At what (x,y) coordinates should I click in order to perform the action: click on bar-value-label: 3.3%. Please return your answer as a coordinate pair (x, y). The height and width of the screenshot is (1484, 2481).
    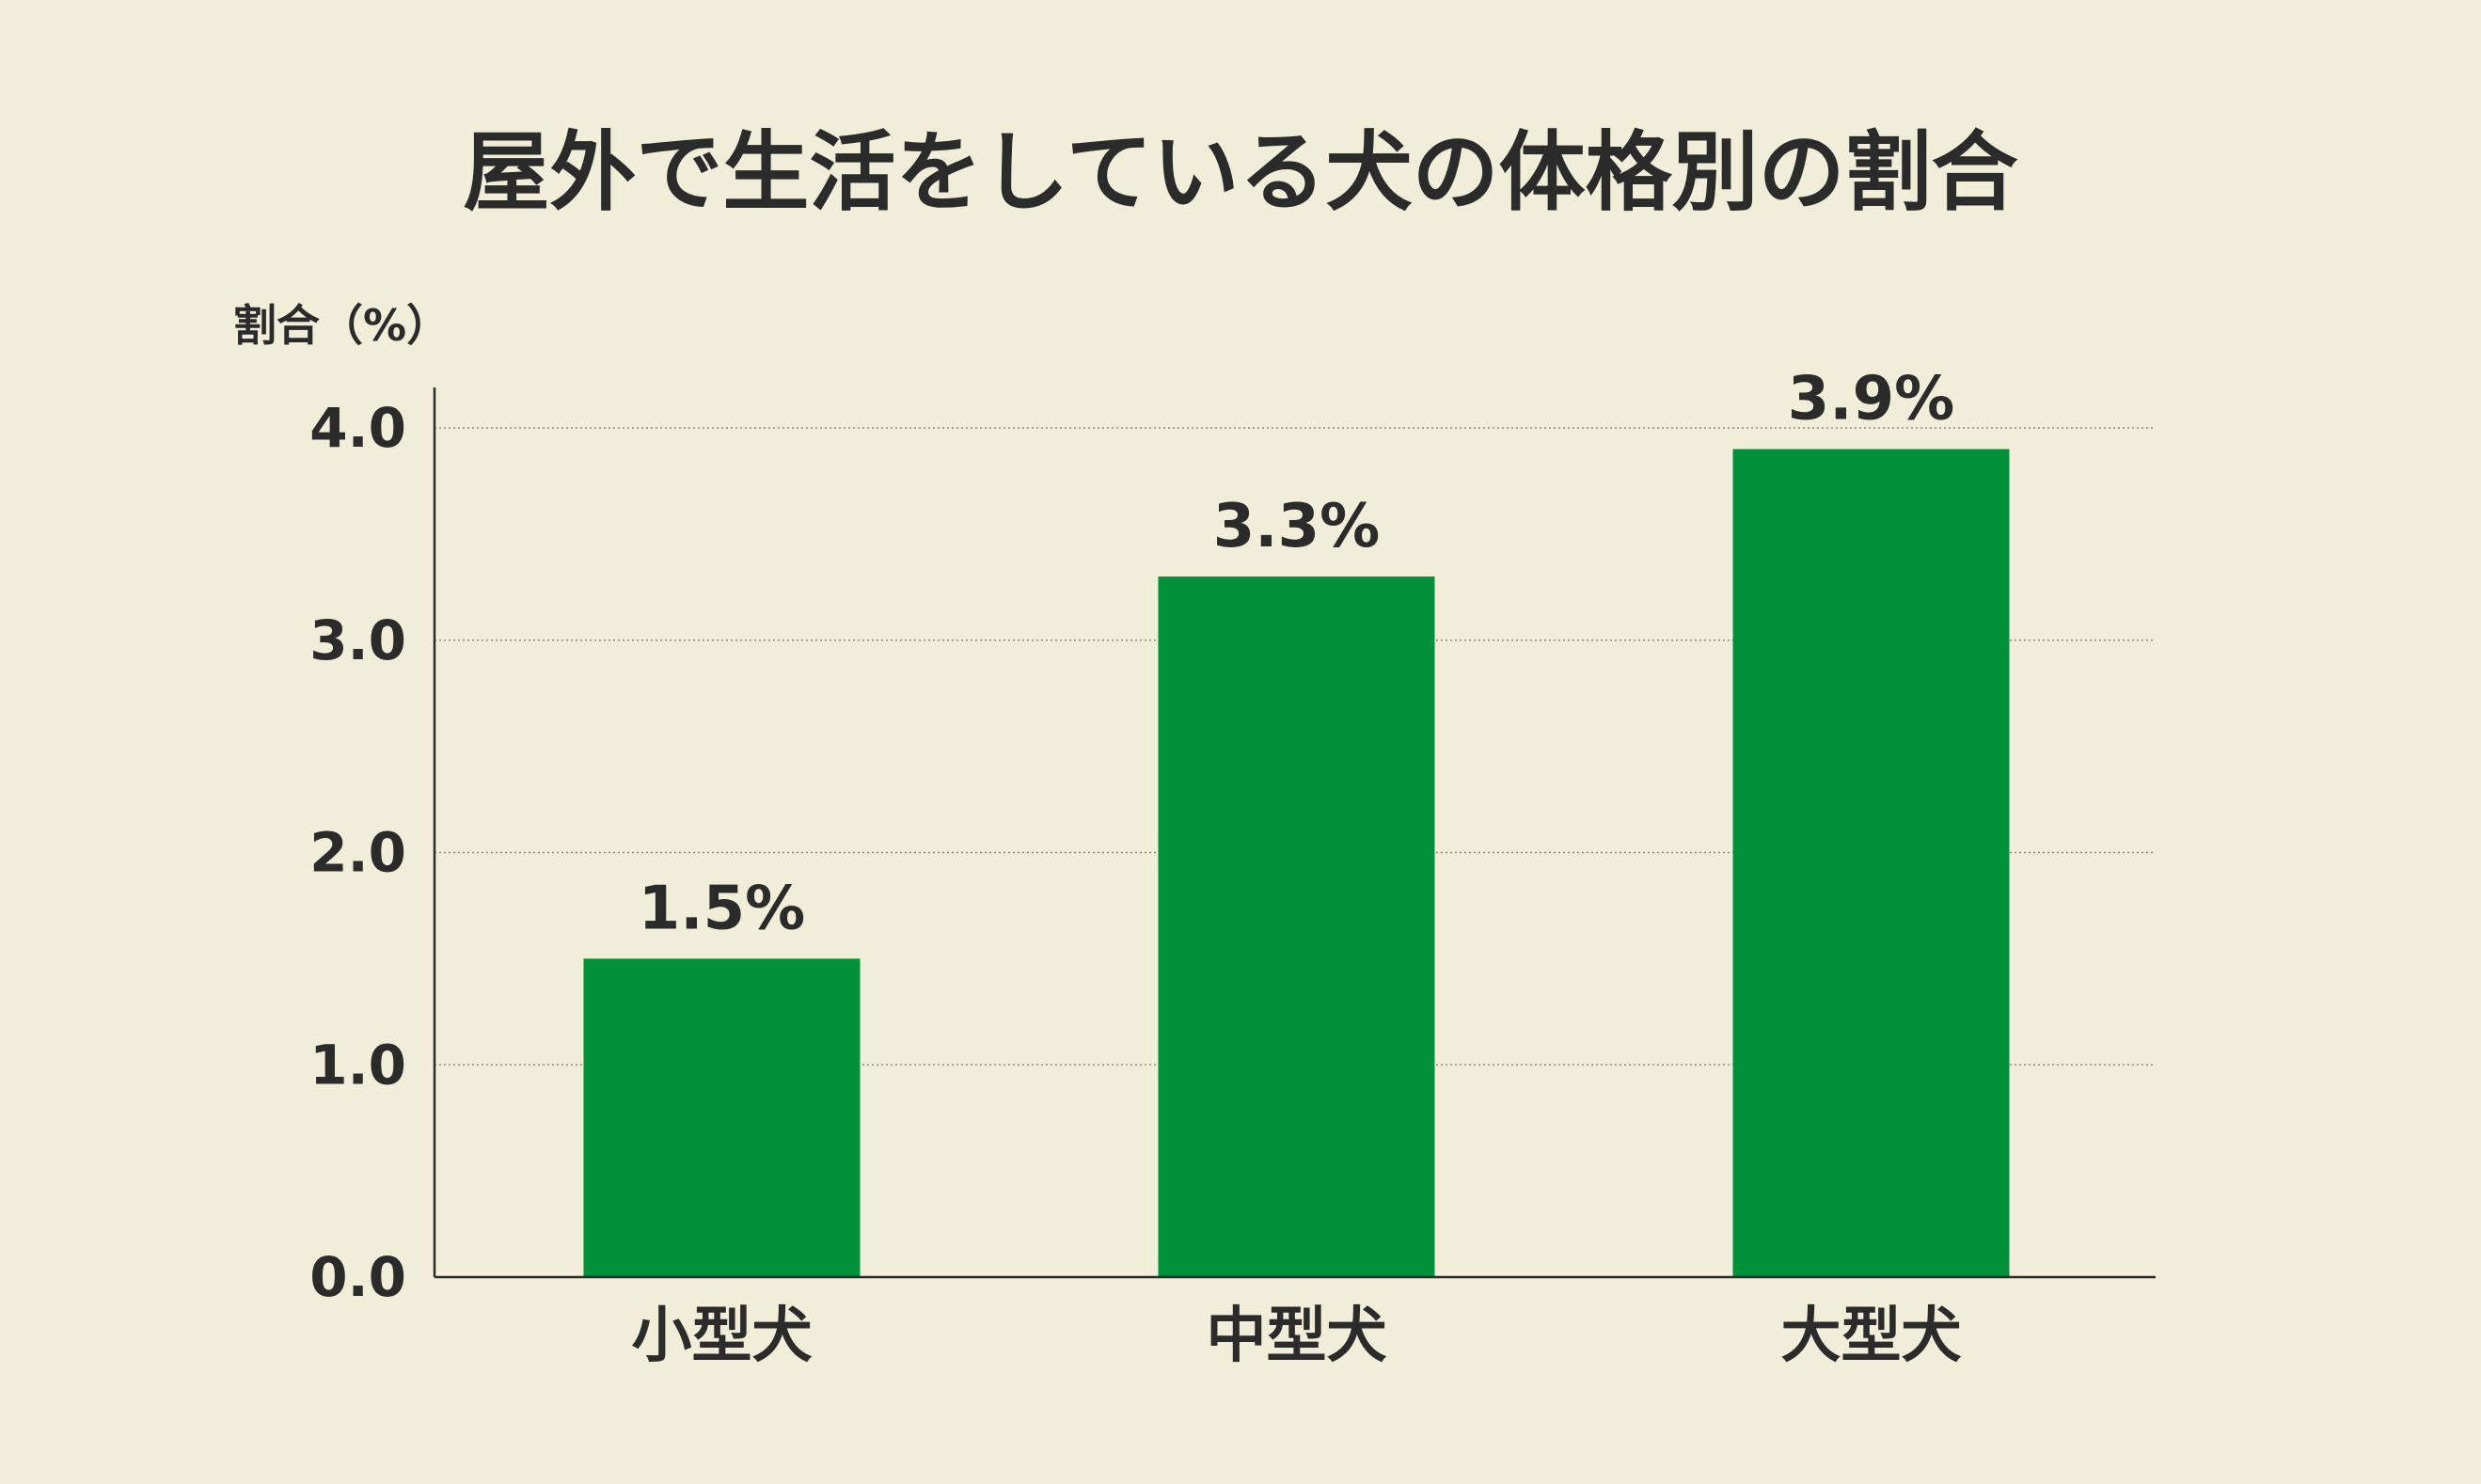
    Looking at the image, I should click on (1297, 526).